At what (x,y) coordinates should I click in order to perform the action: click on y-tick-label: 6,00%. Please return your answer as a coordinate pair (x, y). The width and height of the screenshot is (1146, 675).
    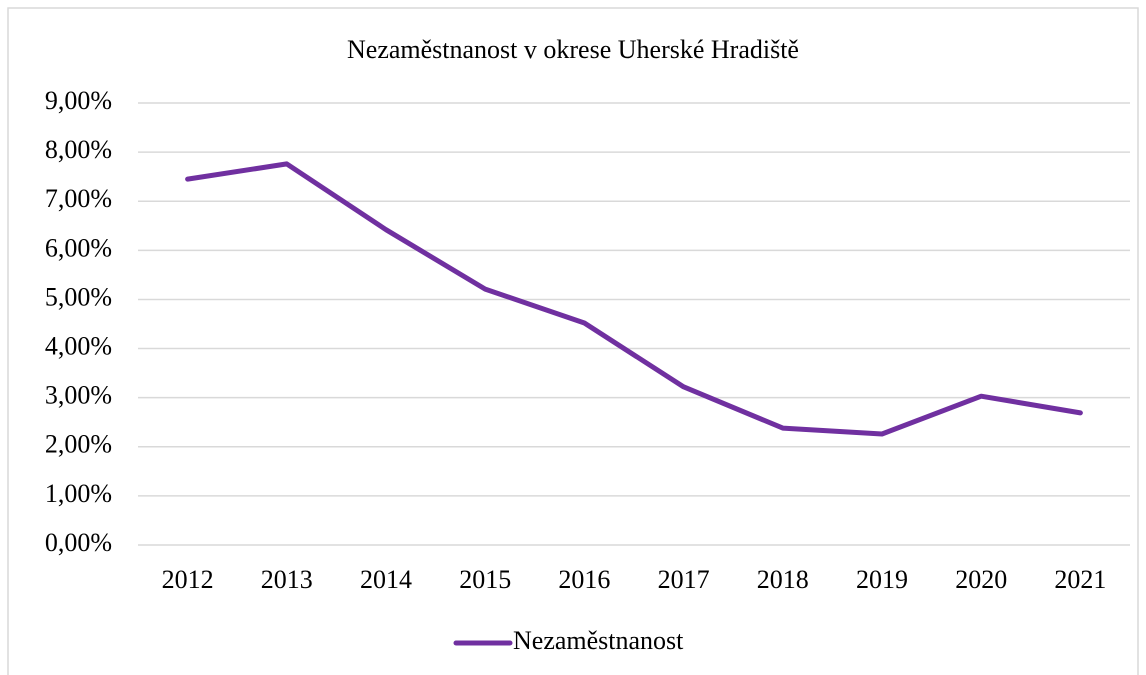
    Looking at the image, I should click on (78, 247).